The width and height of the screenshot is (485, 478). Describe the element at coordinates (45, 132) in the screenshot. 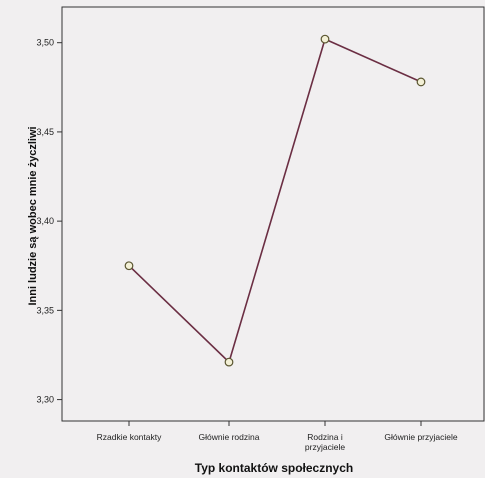

I see `y-tick-label: 3,45` at that location.